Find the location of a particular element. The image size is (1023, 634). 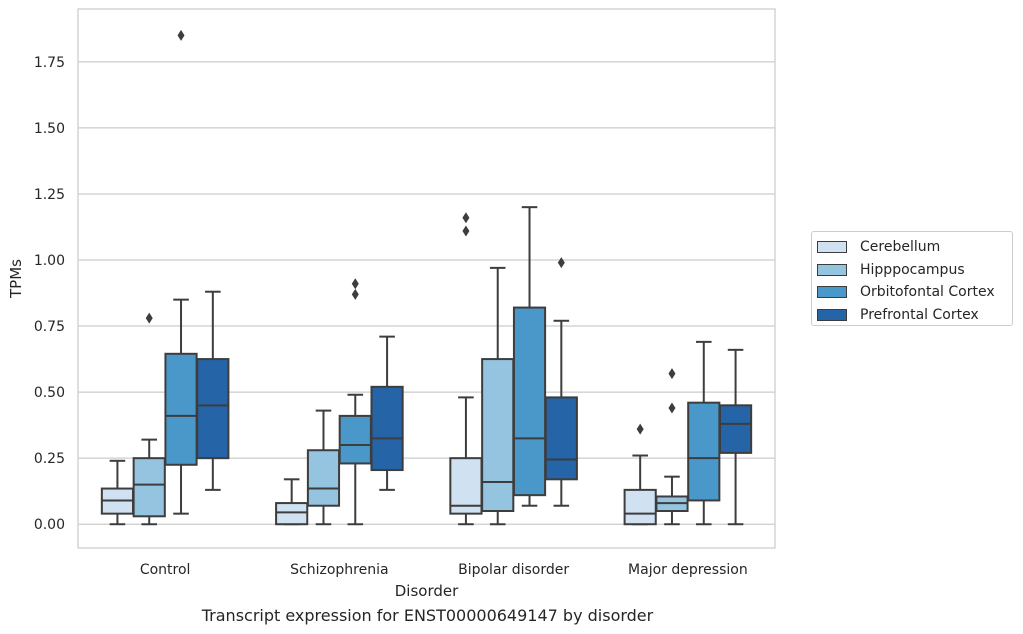

legend-item: Hipppocampus is located at coordinates (914, 270).